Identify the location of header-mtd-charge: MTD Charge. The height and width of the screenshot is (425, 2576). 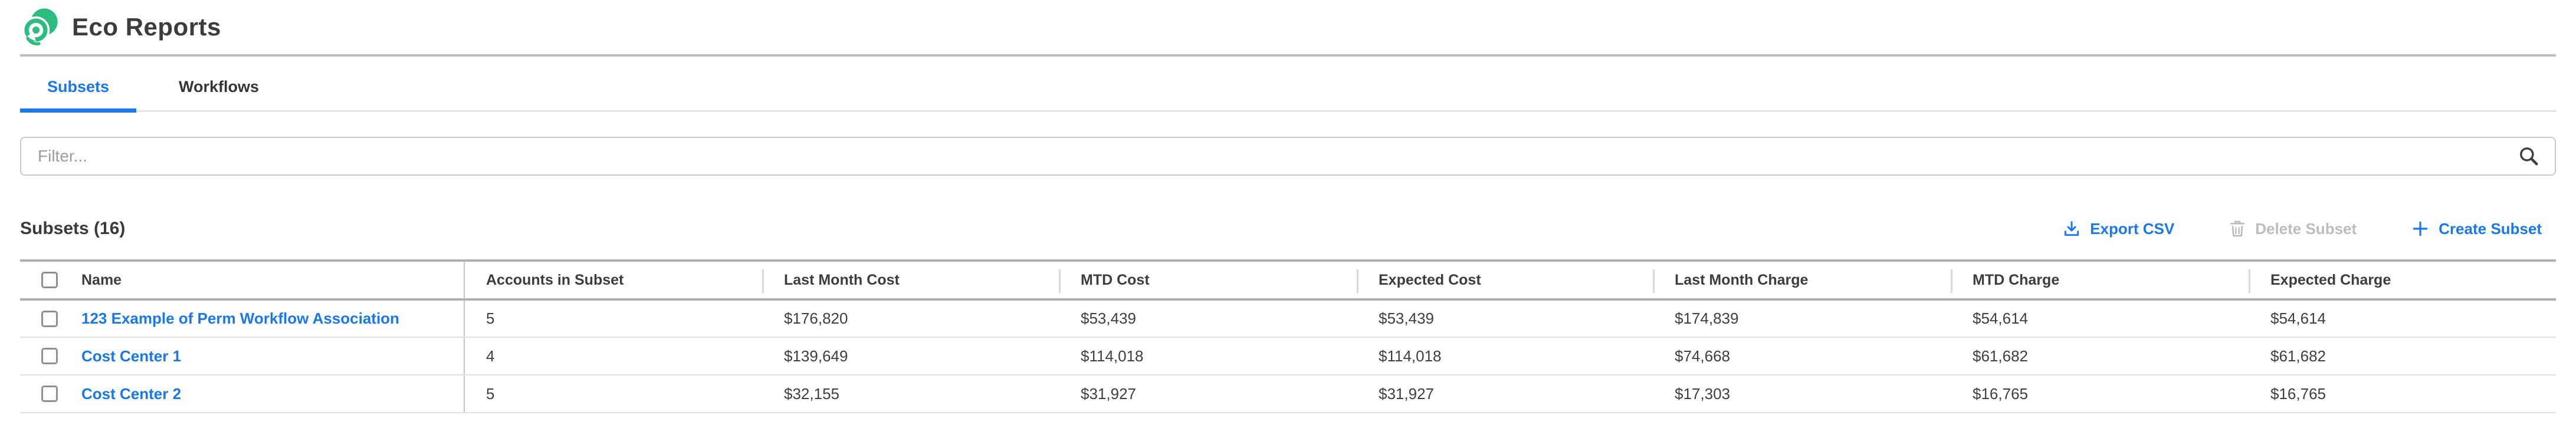
(2100, 281).